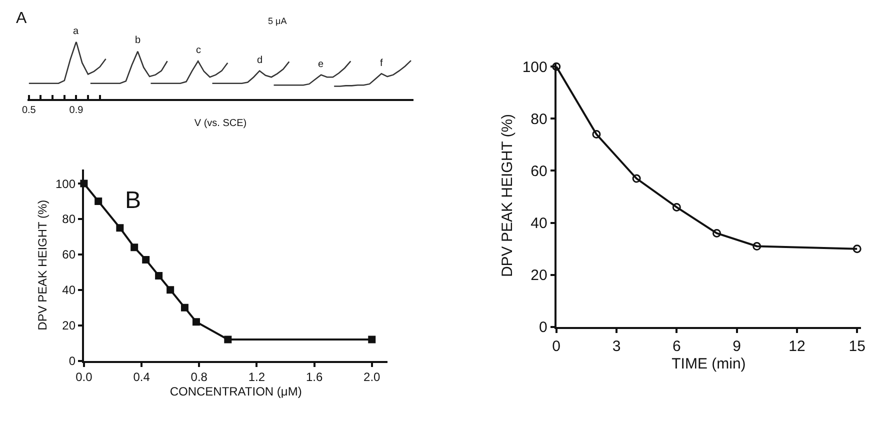 The height and width of the screenshot is (423, 873). Describe the element at coordinates (141, 377) in the screenshot. I see `x-tick-label: 0.4` at that location.